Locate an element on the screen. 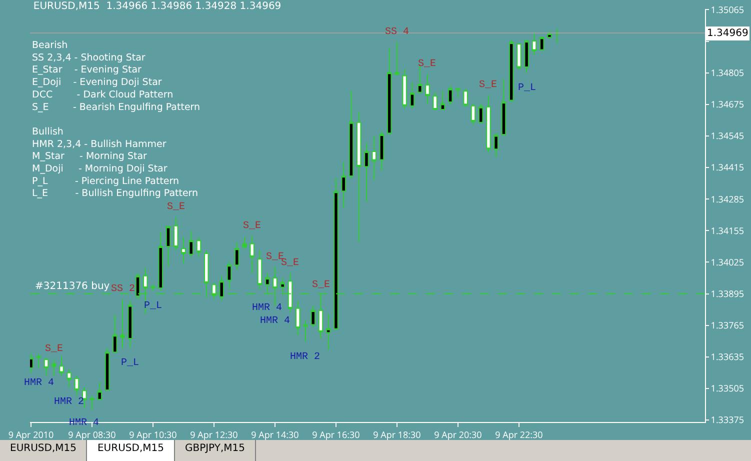 The image size is (751, 461). x-tick-label: 9 Apr 08:30 is located at coordinates (92, 434).